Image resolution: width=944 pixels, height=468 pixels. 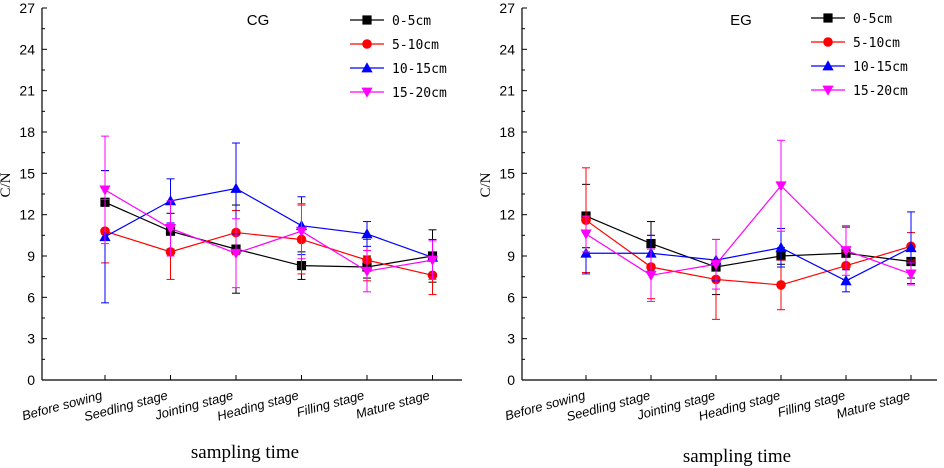 What do you see at coordinates (258, 20) in the screenshot?
I see `chart-title: CG` at bounding box center [258, 20].